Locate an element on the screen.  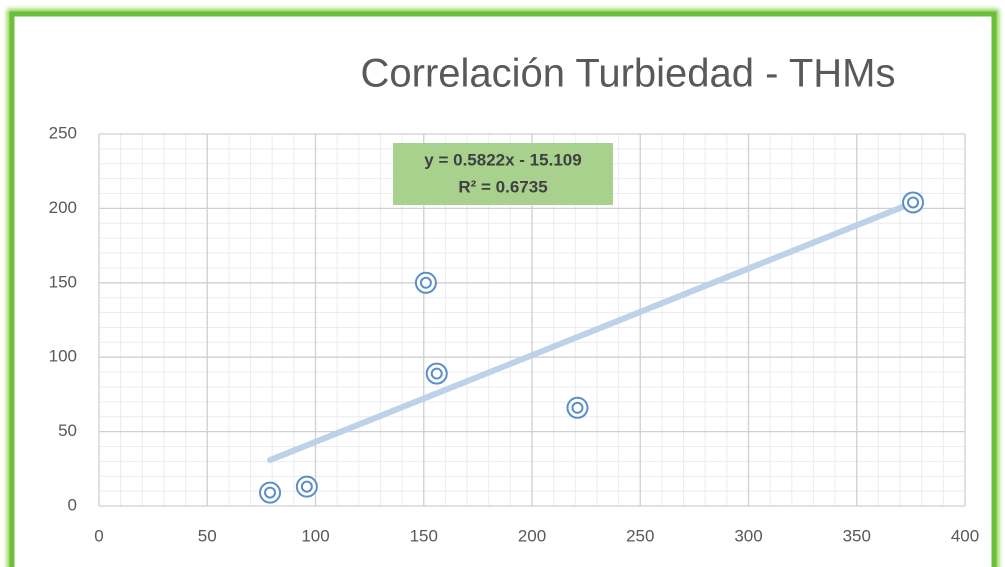
r-squared: R² = 0.6735 is located at coordinates (502, 186).